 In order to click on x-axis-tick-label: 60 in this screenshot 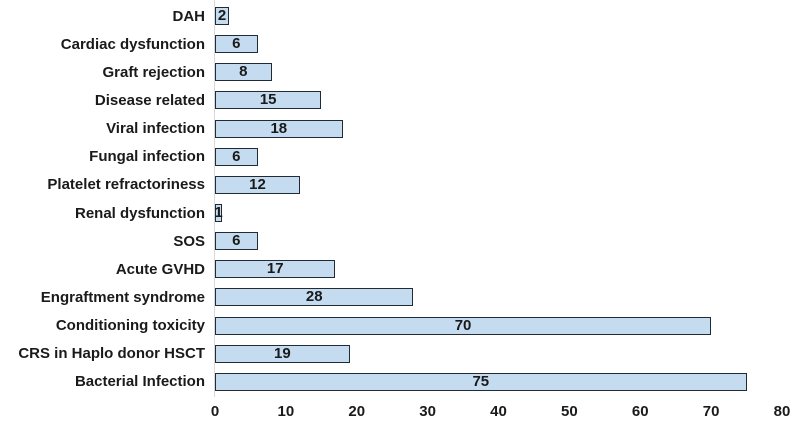, I will do `click(640, 411)`.